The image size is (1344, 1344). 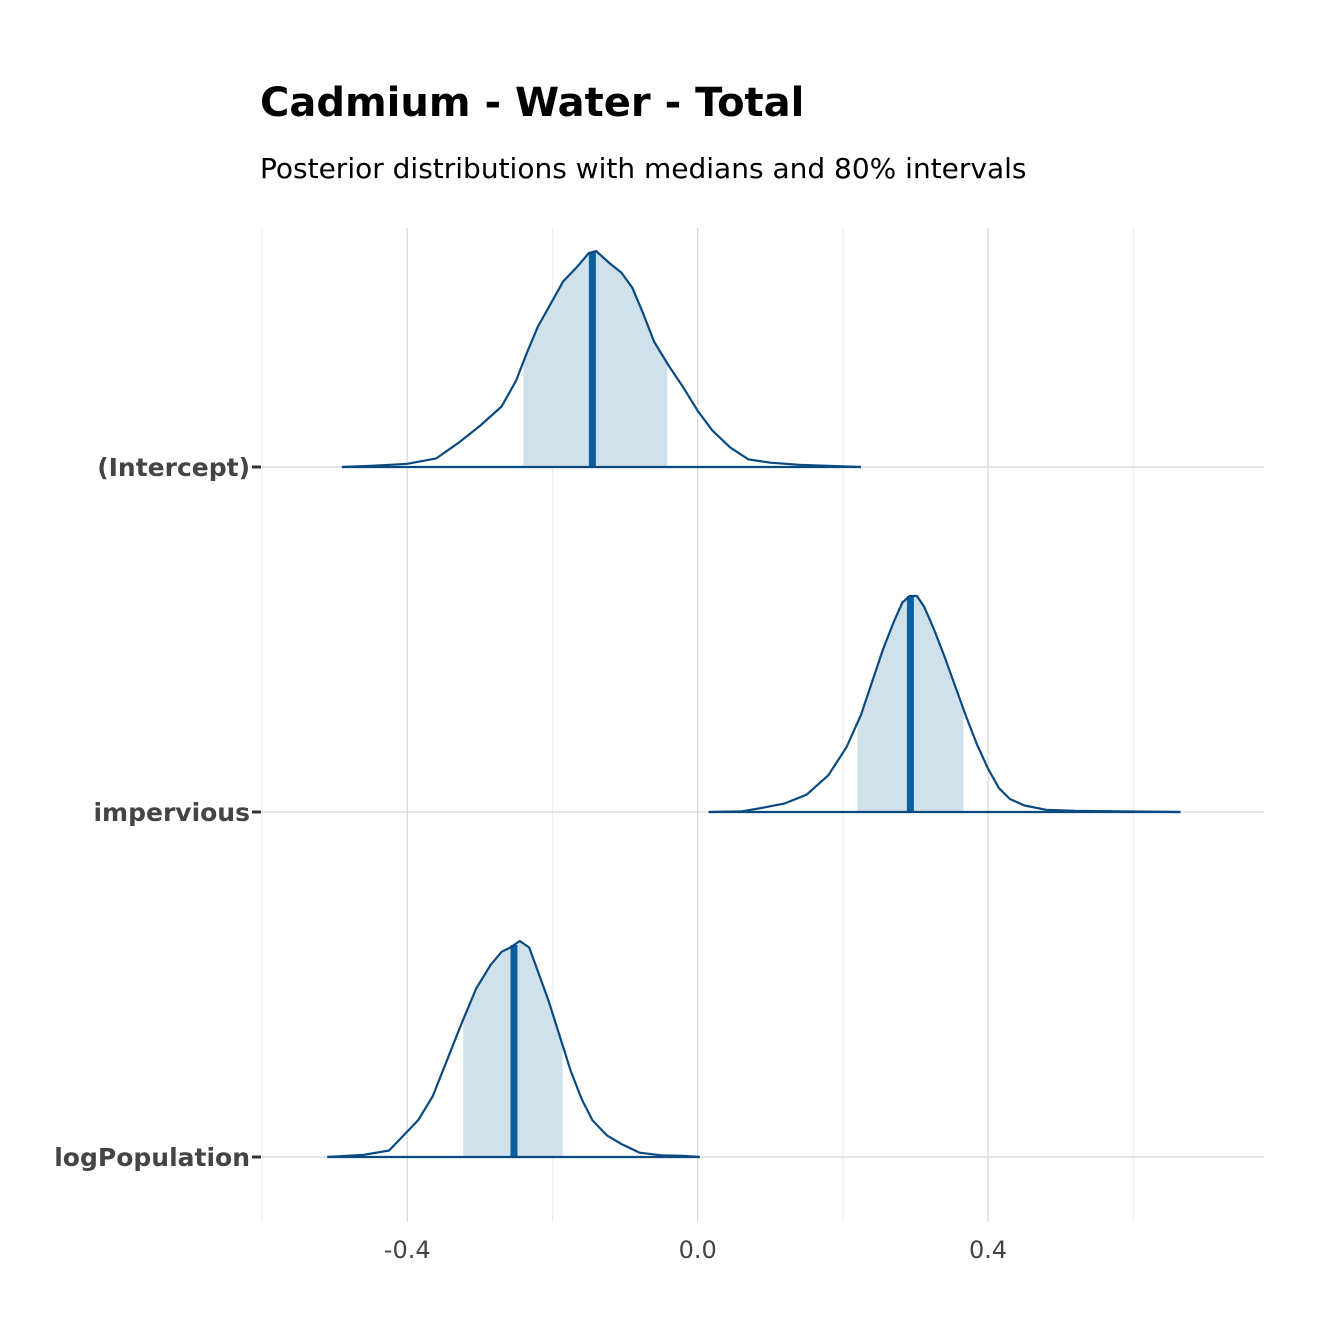 I want to click on x-tick-label: -0.4, so click(x=407, y=1250).